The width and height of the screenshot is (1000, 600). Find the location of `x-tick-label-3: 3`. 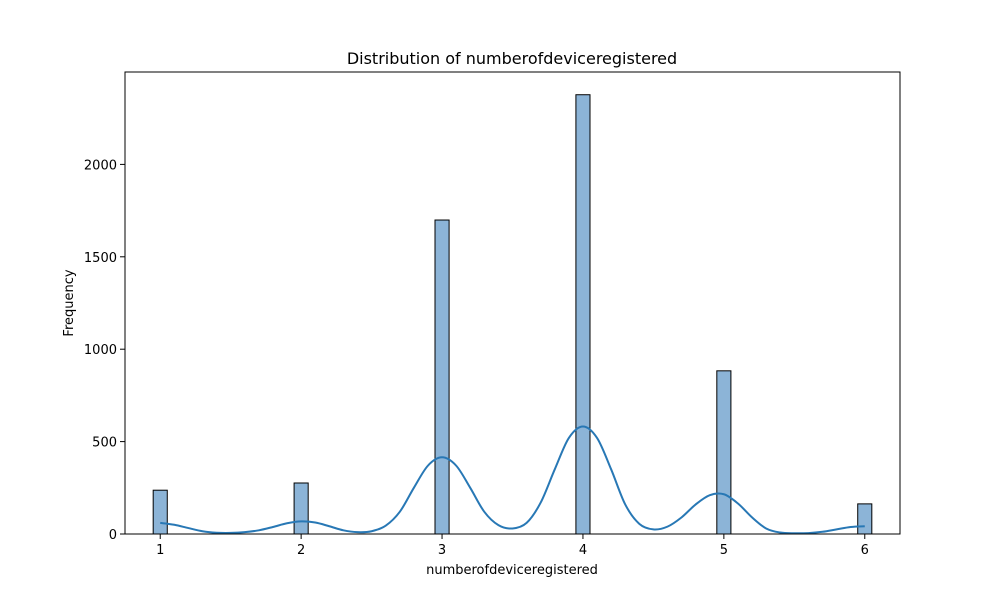

x-tick-label-3: 3 is located at coordinates (442, 550).